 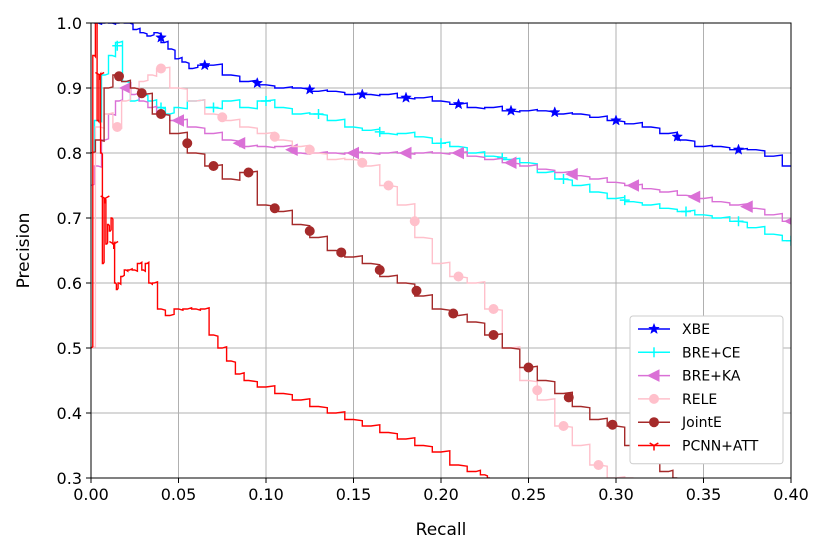 I want to click on legend-label: PCNN+ATT, so click(x=720, y=447).